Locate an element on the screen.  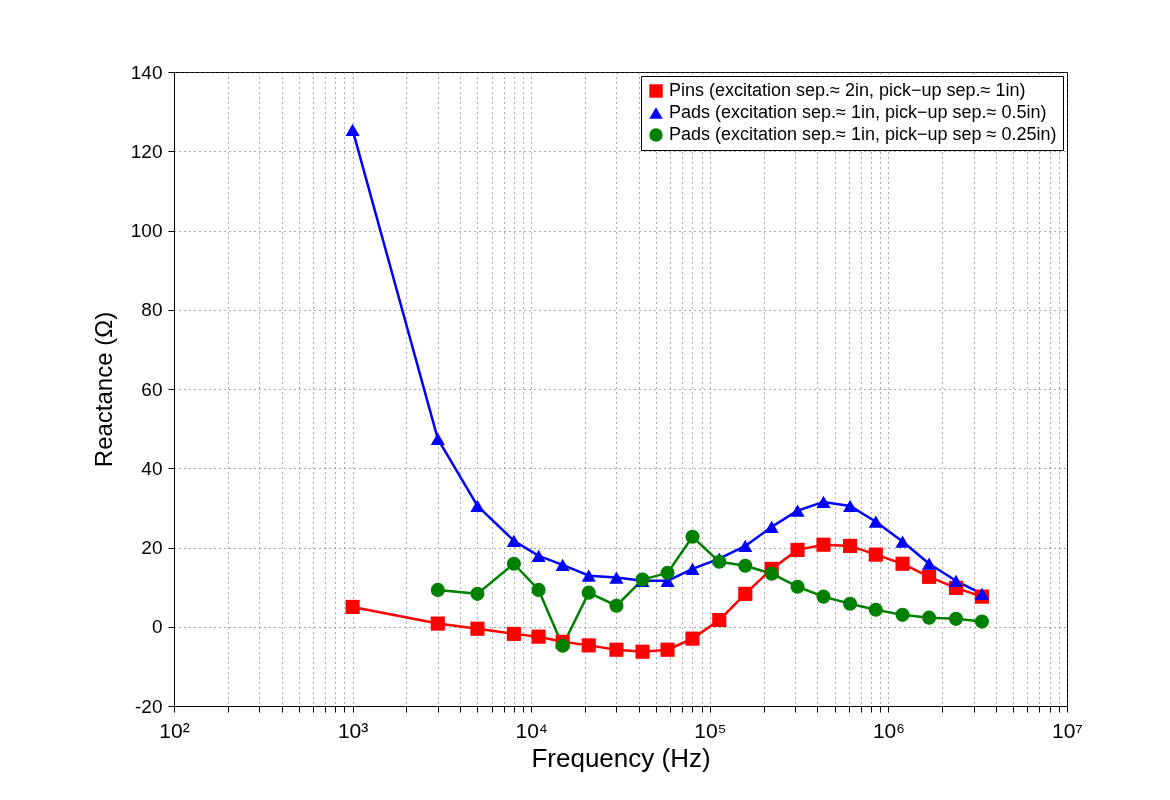
y-tick-label: 40 is located at coordinates (152, 468).